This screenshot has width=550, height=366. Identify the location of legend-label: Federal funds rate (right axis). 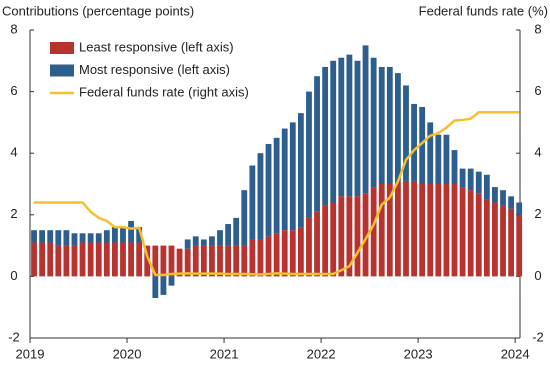
(164, 91).